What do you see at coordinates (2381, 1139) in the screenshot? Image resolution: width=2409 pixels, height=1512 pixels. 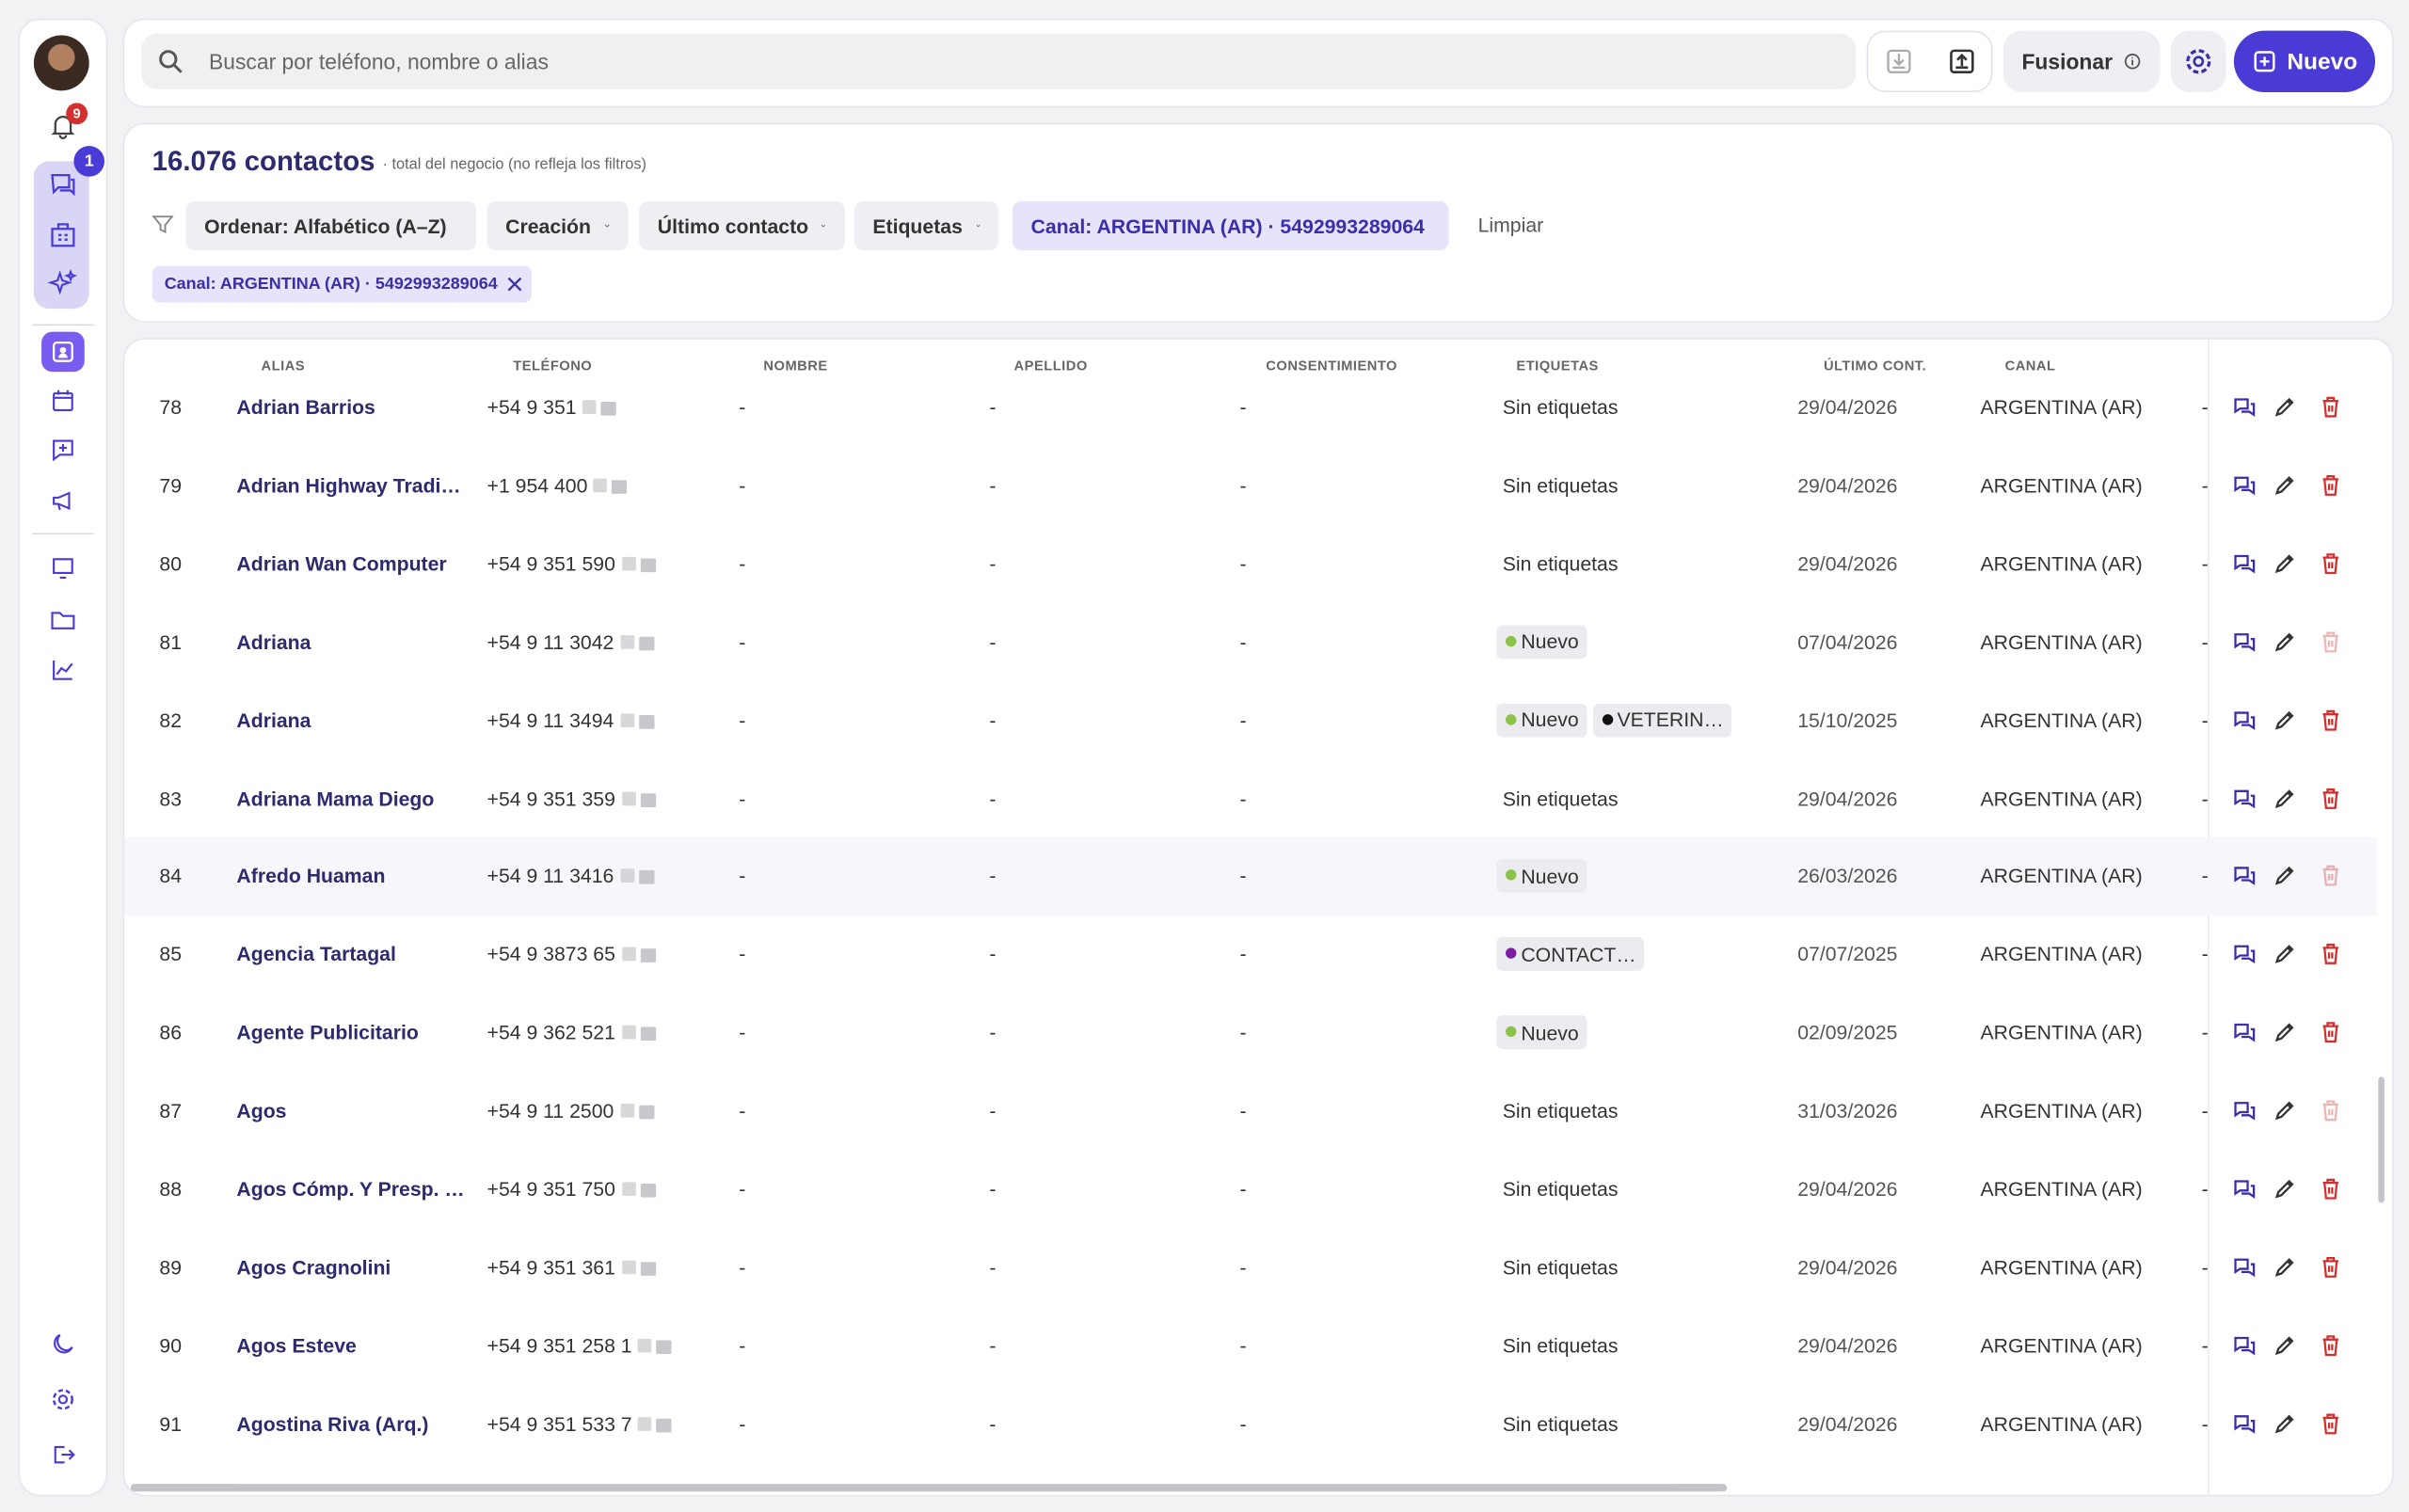 I see `v-scrollbar` at bounding box center [2381, 1139].